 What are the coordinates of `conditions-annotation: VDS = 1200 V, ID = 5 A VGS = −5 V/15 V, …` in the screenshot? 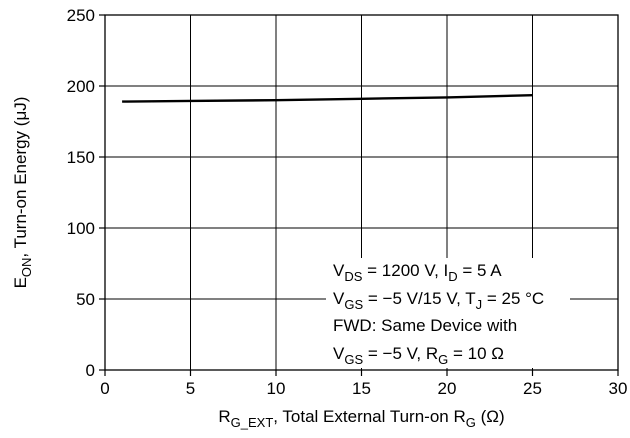 It's located at (448, 313).